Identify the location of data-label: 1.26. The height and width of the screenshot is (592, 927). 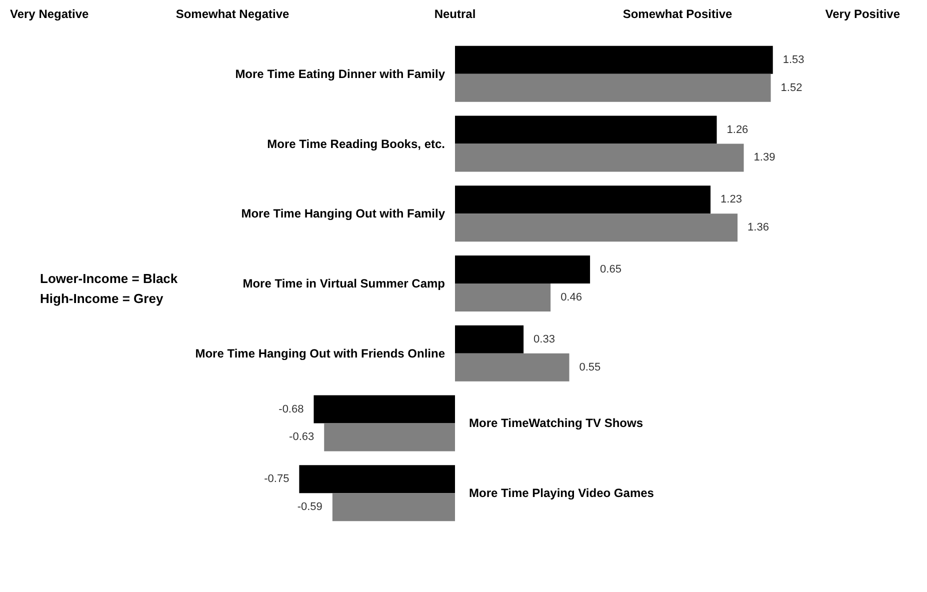
(737, 130).